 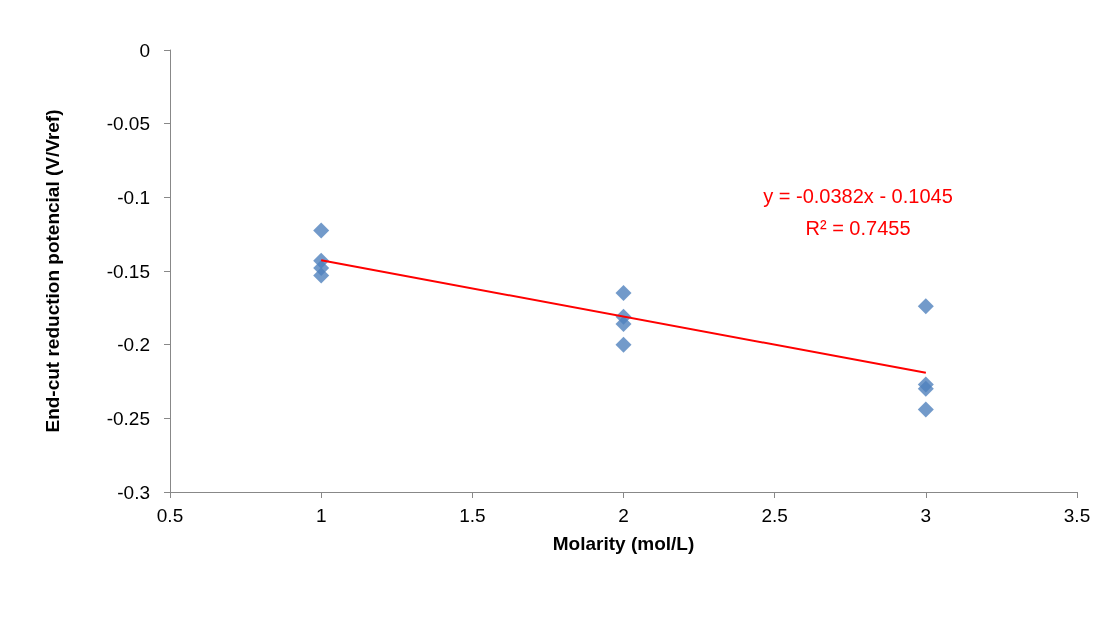 I want to click on y-tick-label: -0.15, so click(x=128, y=271).